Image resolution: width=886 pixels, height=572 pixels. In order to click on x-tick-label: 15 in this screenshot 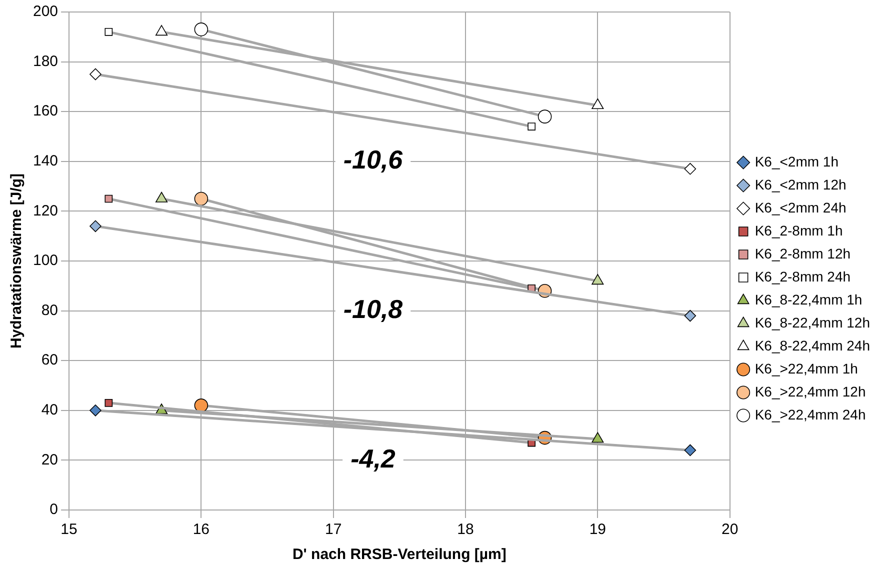, I will do `click(69, 529)`.